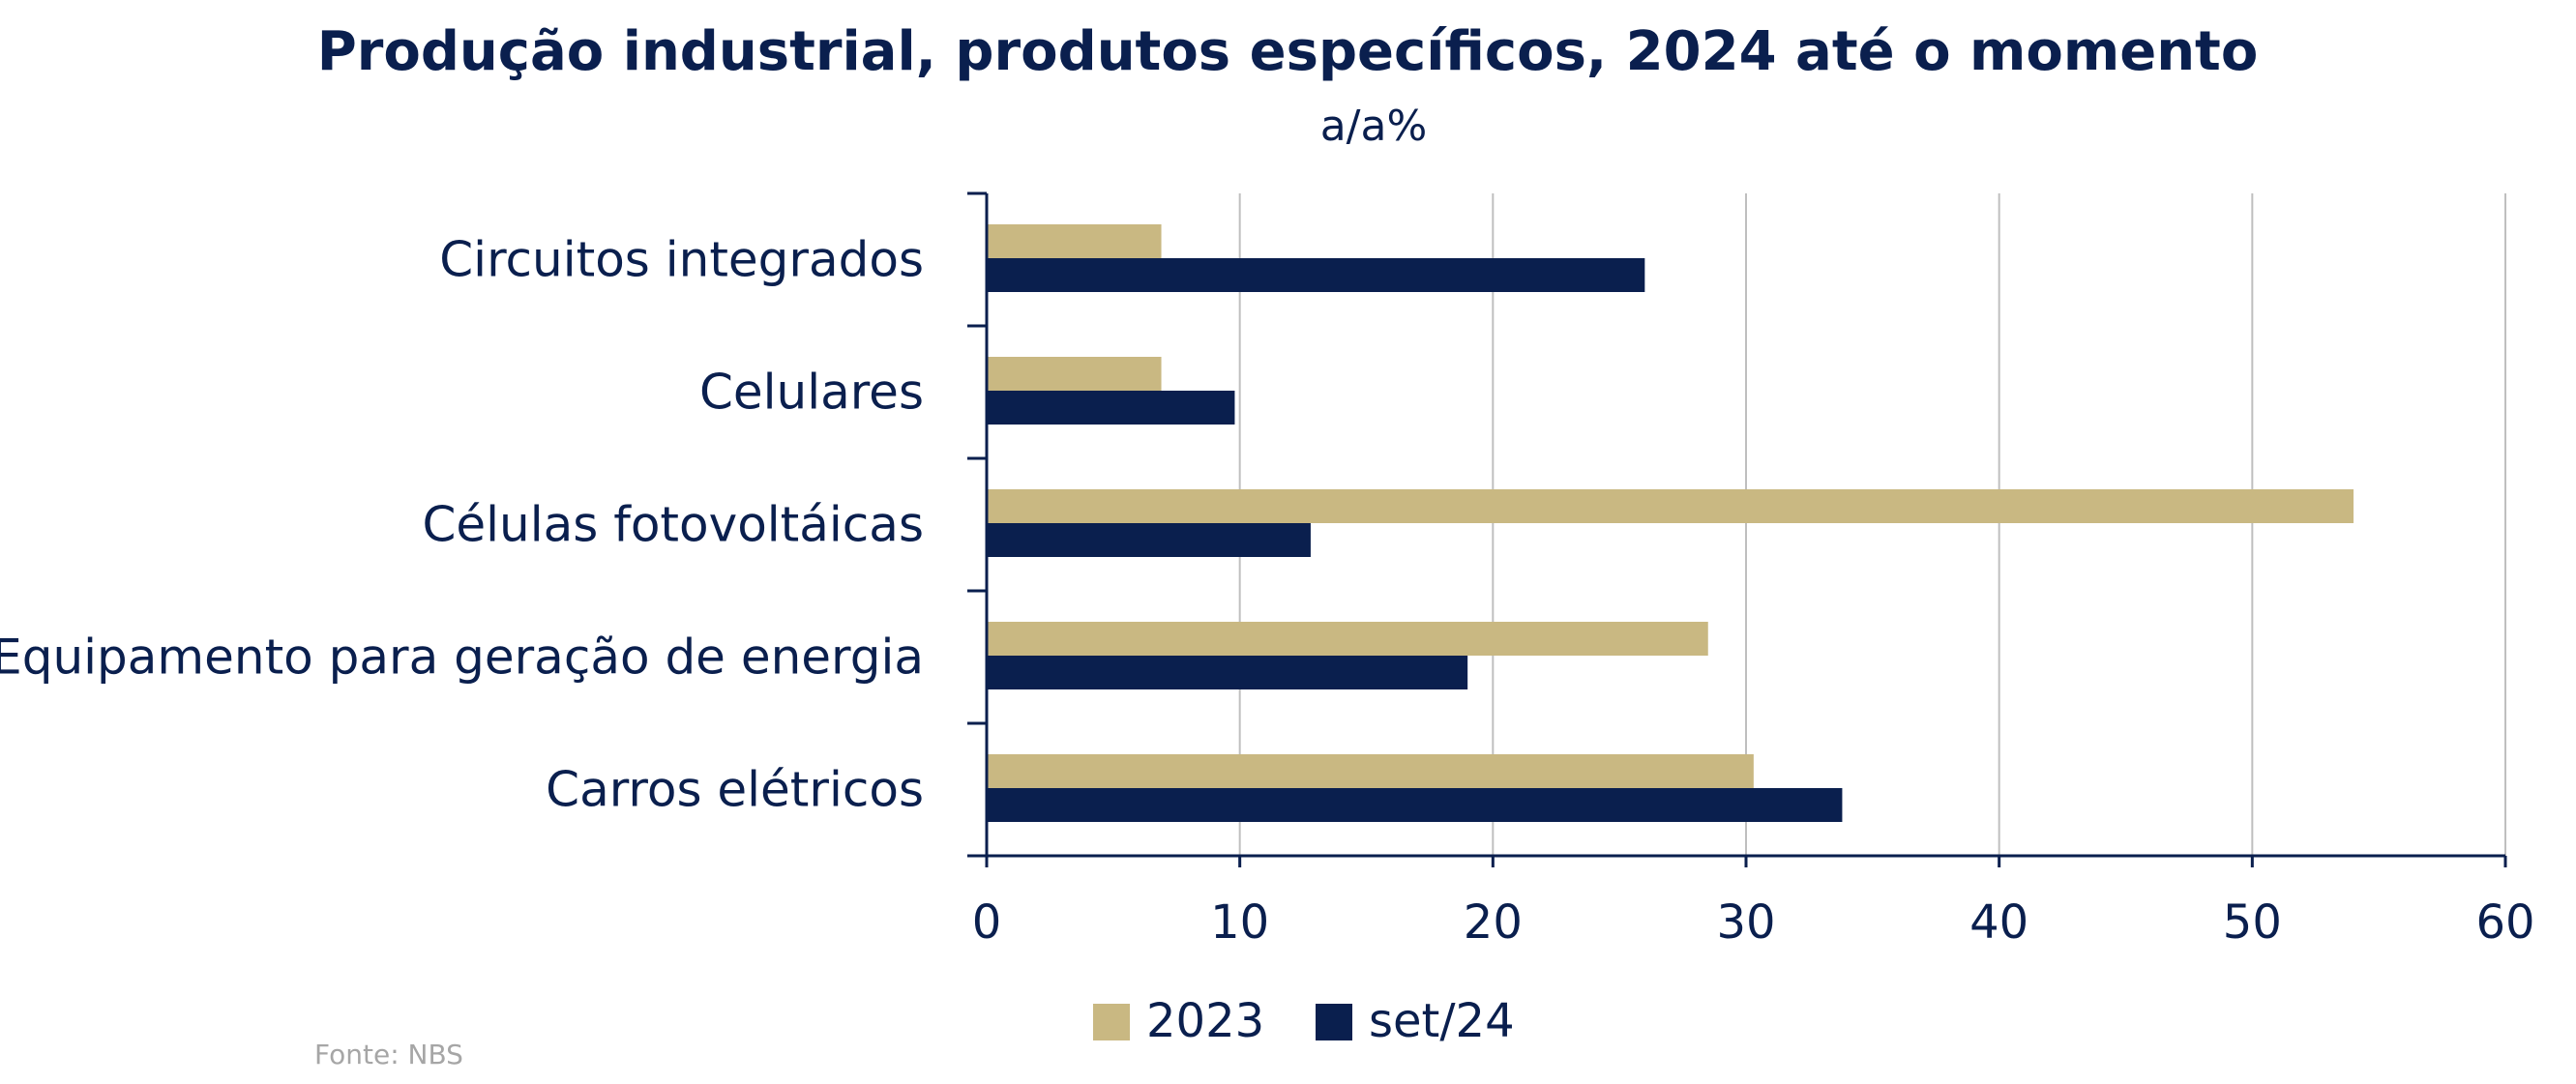 The image size is (2576, 1084). What do you see at coordinates (987, 922) in the screenshot?
I see `x-tick-label-0: 0` at bounding box center [987, 922].